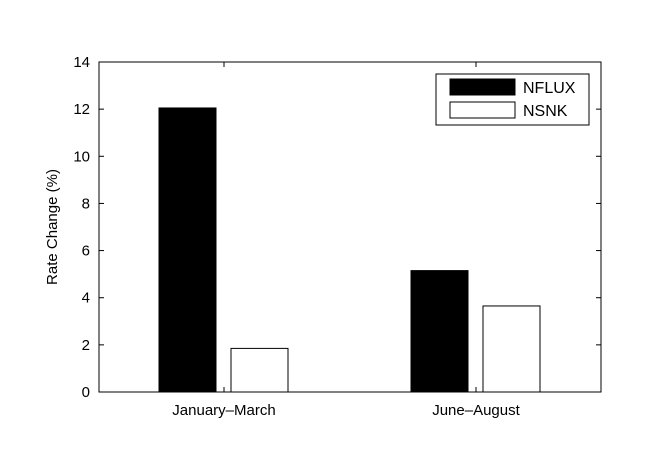 The image size is (652, 467). What do you see at coordinates (52, 227) in the screenshot?
I see `y-axis-label: Rate Change (%)` at bounding box center [52, 227].